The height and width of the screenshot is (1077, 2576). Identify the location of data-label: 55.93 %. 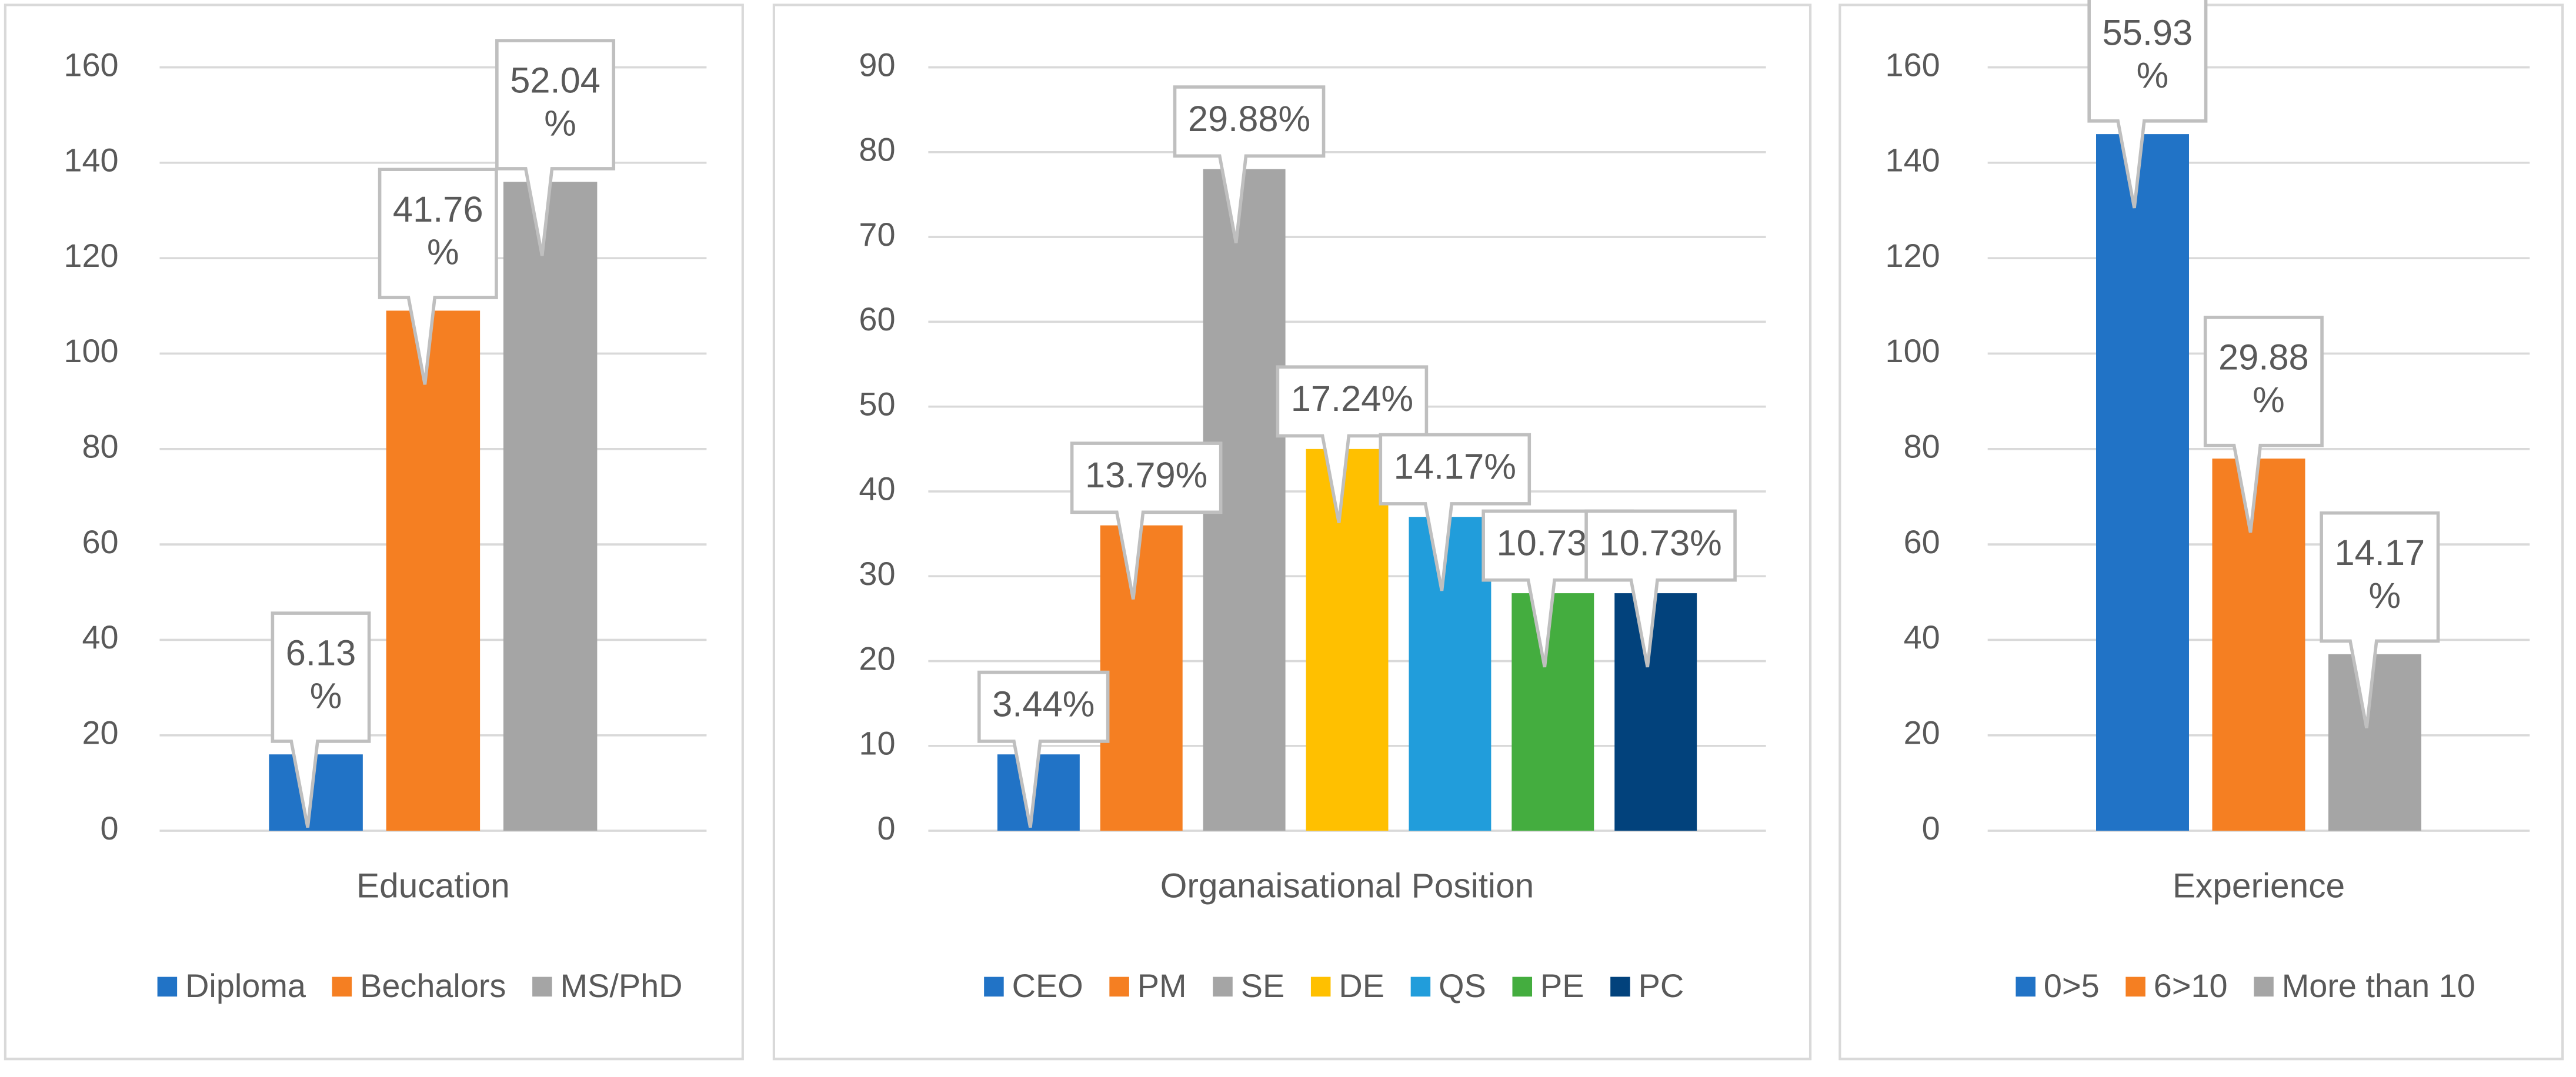
(2148, 54).